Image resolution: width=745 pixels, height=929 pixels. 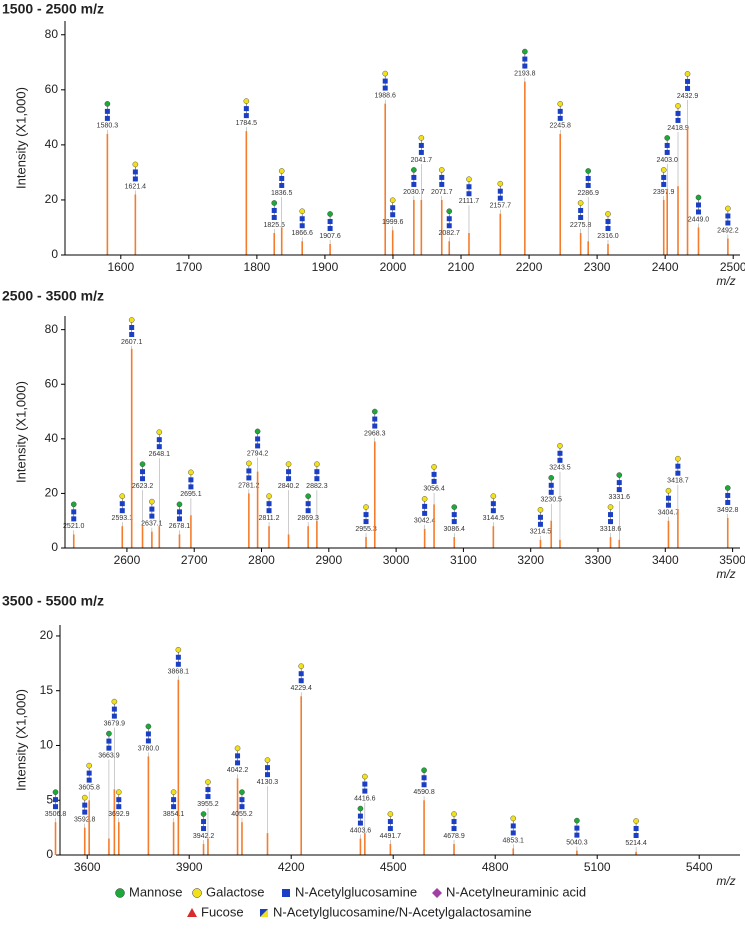 What do you see at coordinates (434, 489) in the screenshot?
I see `peak-label: 3056.4` at bounding box center [434, 489].